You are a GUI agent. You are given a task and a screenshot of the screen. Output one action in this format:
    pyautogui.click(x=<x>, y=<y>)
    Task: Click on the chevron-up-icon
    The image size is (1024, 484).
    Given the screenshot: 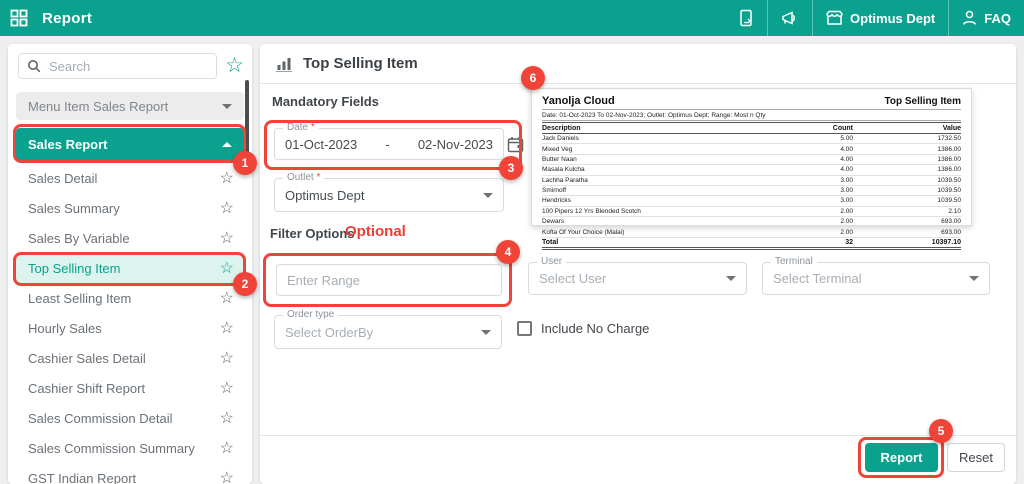 What is the action you would take?
    pyautogui.click(x=227, y=144)
    